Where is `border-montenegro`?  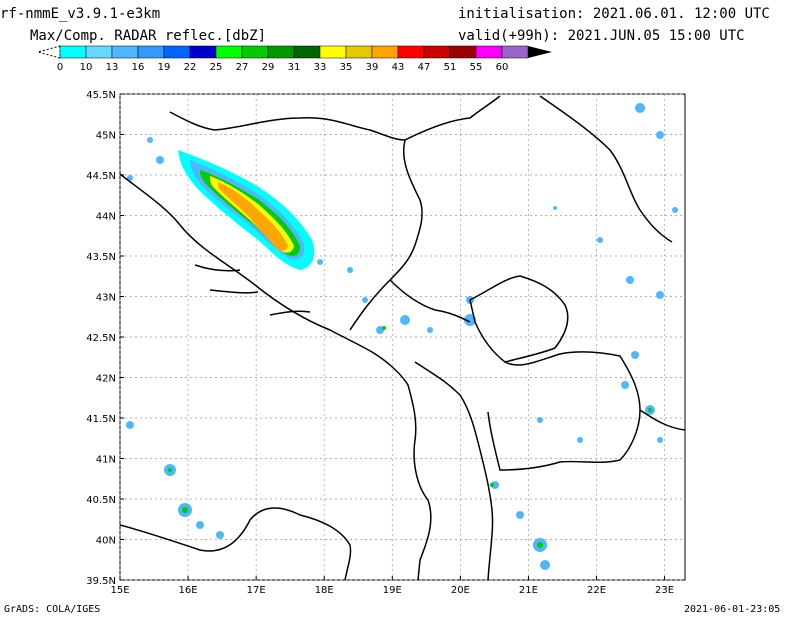 border-montenegro is located at coordinates (410, 305).